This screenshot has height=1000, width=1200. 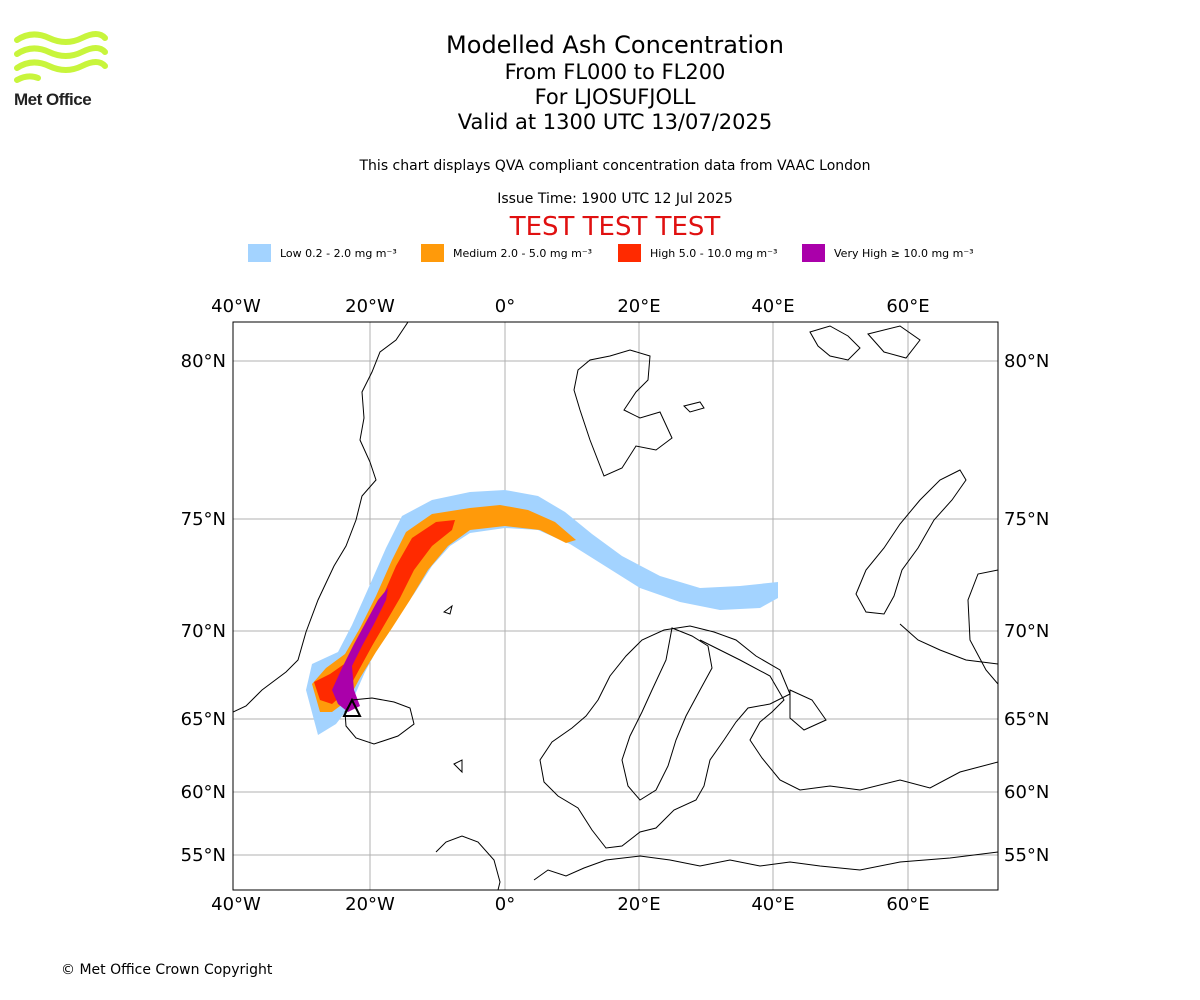 What do you see at coordinates (53, 99) in the screenshot?
I see `met-office-logo-text: Met Office` at bounding box center [53, 99].